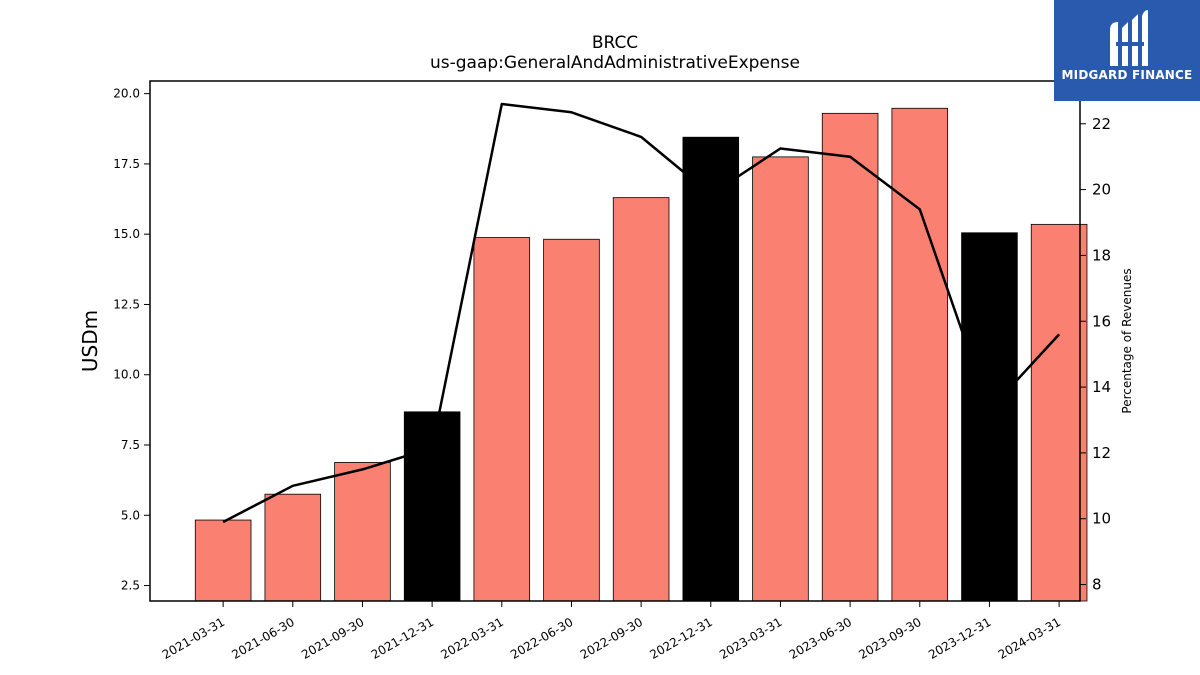 This screenshot has width=1200, height=675. What do you see at coordinates (1101, 453) in the screenshot?
I see `y2-tick-label: 12` at bounding box center [1101, 453].